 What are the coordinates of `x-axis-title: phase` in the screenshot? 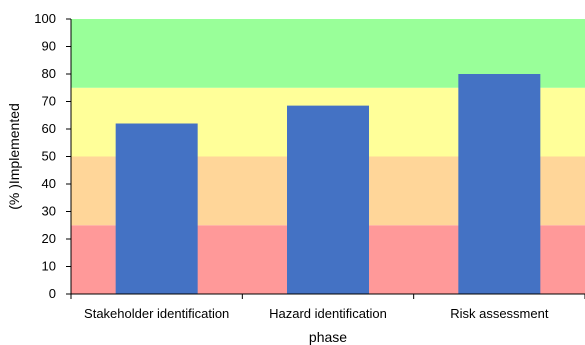 It's located at (328, 337).